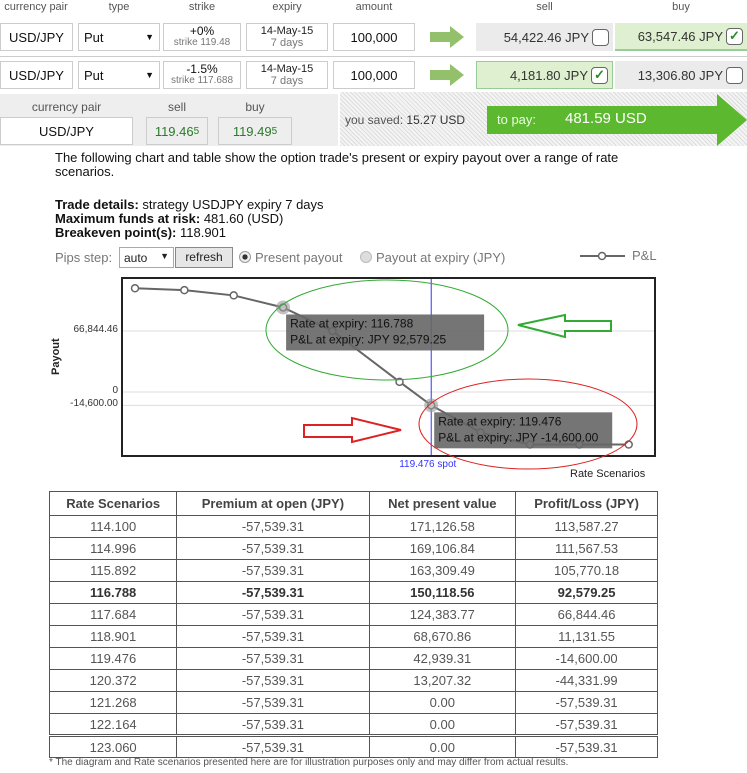 This screenshot has height=773, width=747. I want to click on table-cell: 68,670.86, so click(442, 636).